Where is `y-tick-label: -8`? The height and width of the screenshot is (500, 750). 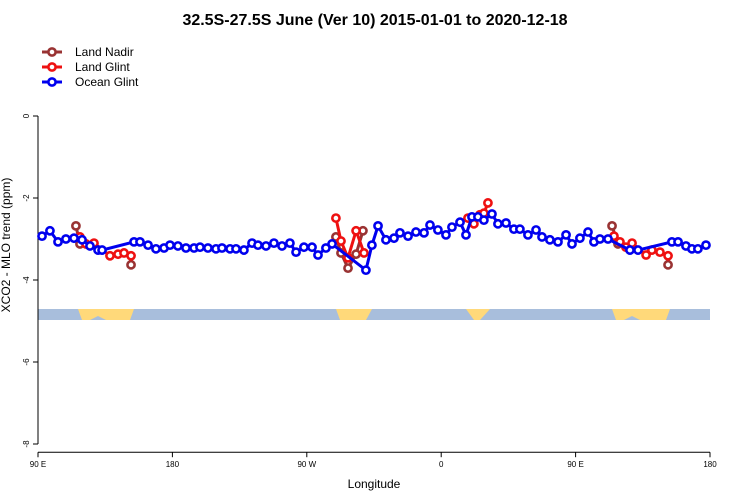 y-tick-label: -8 is located at coordinates (26, 444).